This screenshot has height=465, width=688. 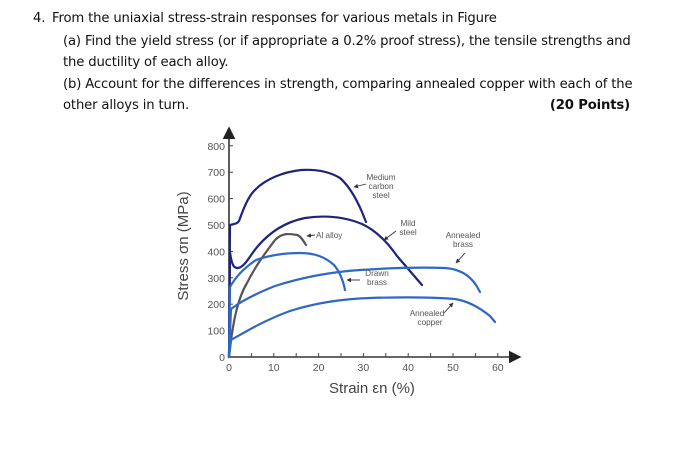 What do you see at coordinates (216, 226) in the screenshot?
I see `y-tick-label: 500` at bounding box center [216, 226].